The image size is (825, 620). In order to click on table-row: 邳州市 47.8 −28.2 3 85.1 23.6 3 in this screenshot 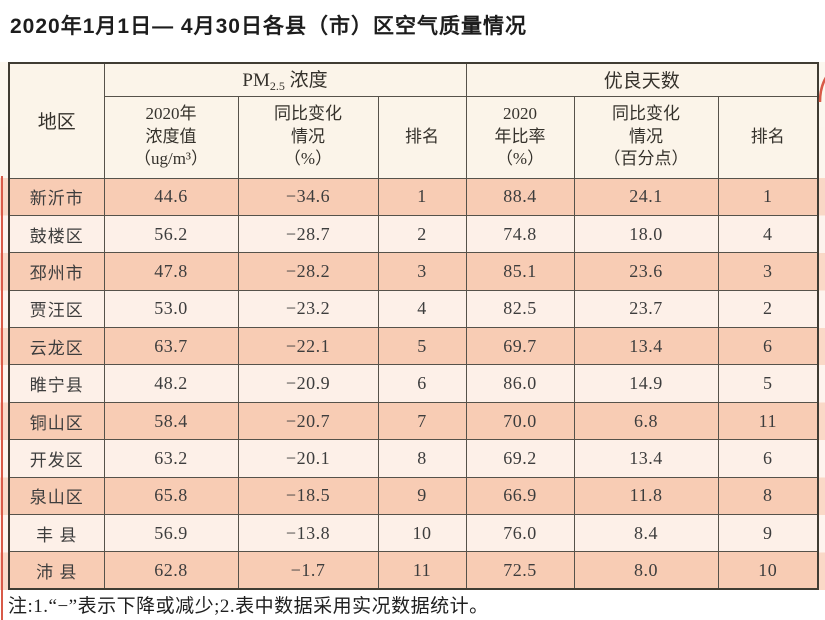, I will do `click(413, 271)`.